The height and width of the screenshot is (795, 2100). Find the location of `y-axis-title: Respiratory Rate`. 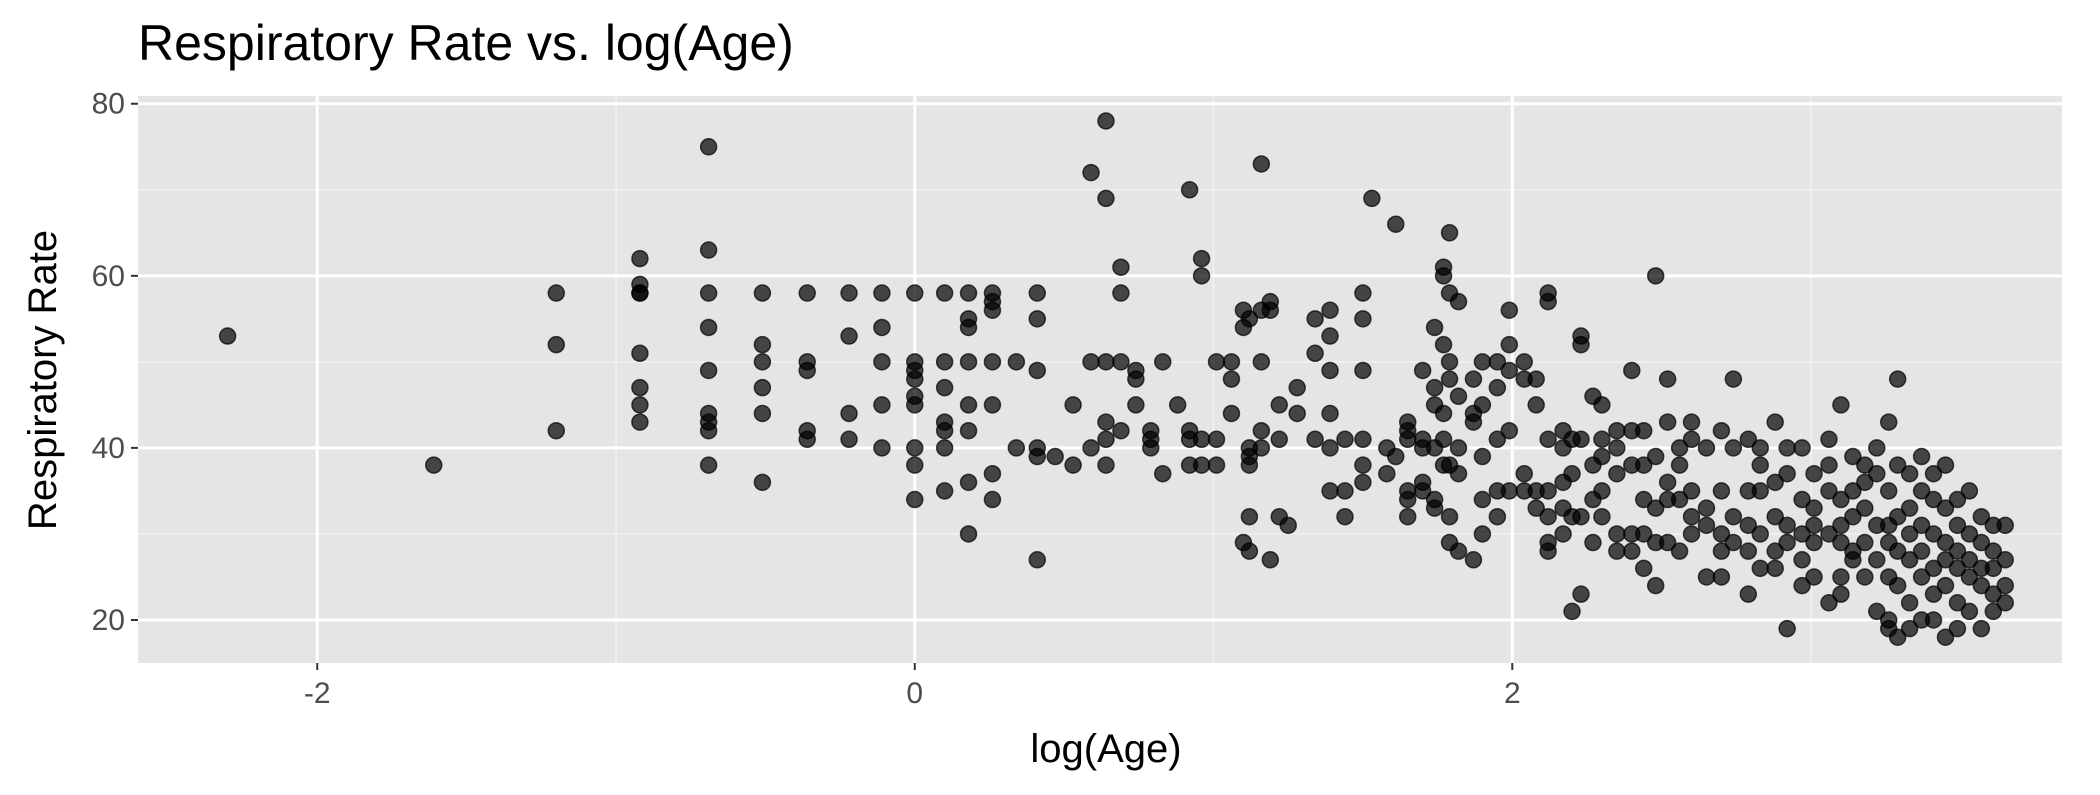

y-axis-title: Respiratory Rate is located at coordinates (43, 380).